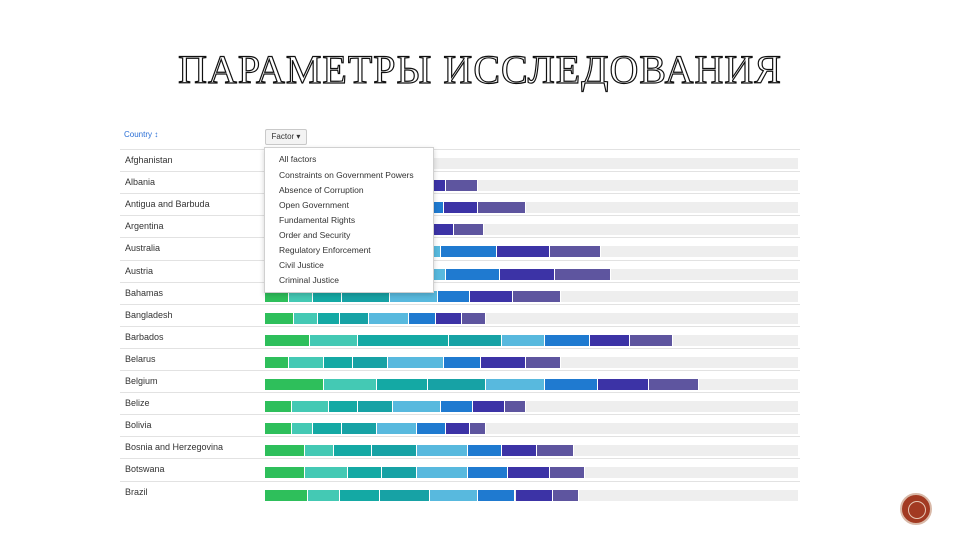  What do you see at coordinates (298, 159) in the screenshot?
I see `factor-option-all: All factors` at bounding box center [298, 159].